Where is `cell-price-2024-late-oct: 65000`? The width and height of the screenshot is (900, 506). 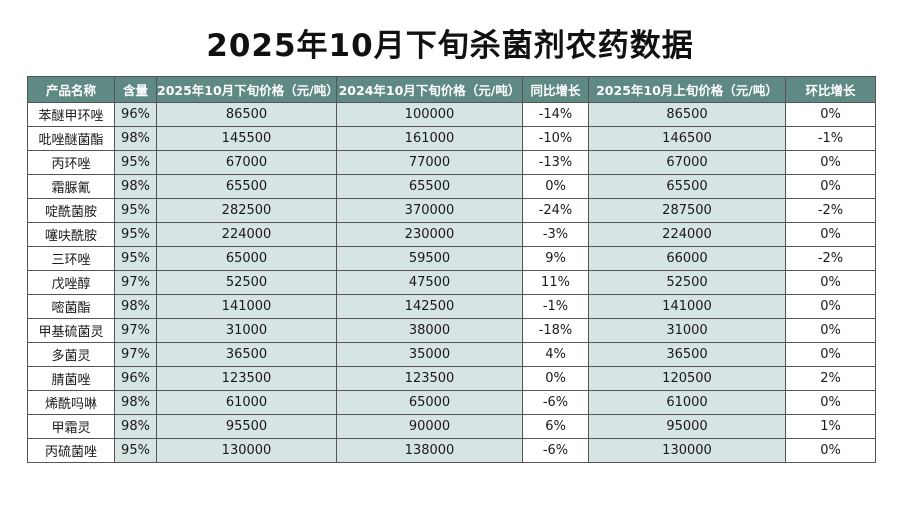
cell-price-2024-late-oct: 65000 is located at coordinates (429, 402).